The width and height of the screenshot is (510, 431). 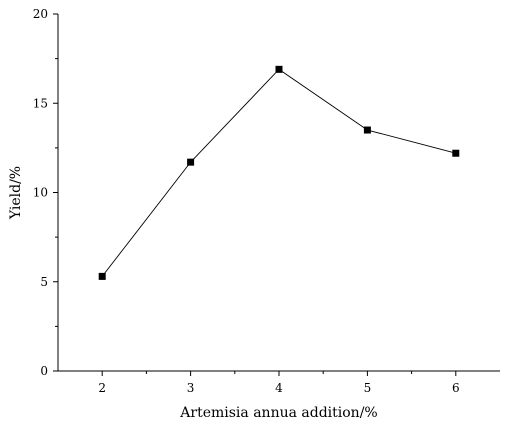 What do you see at coordinates (44, 371) in the screenshot?
I see `y-tick-label: 0` at bounding box center [44, 371].